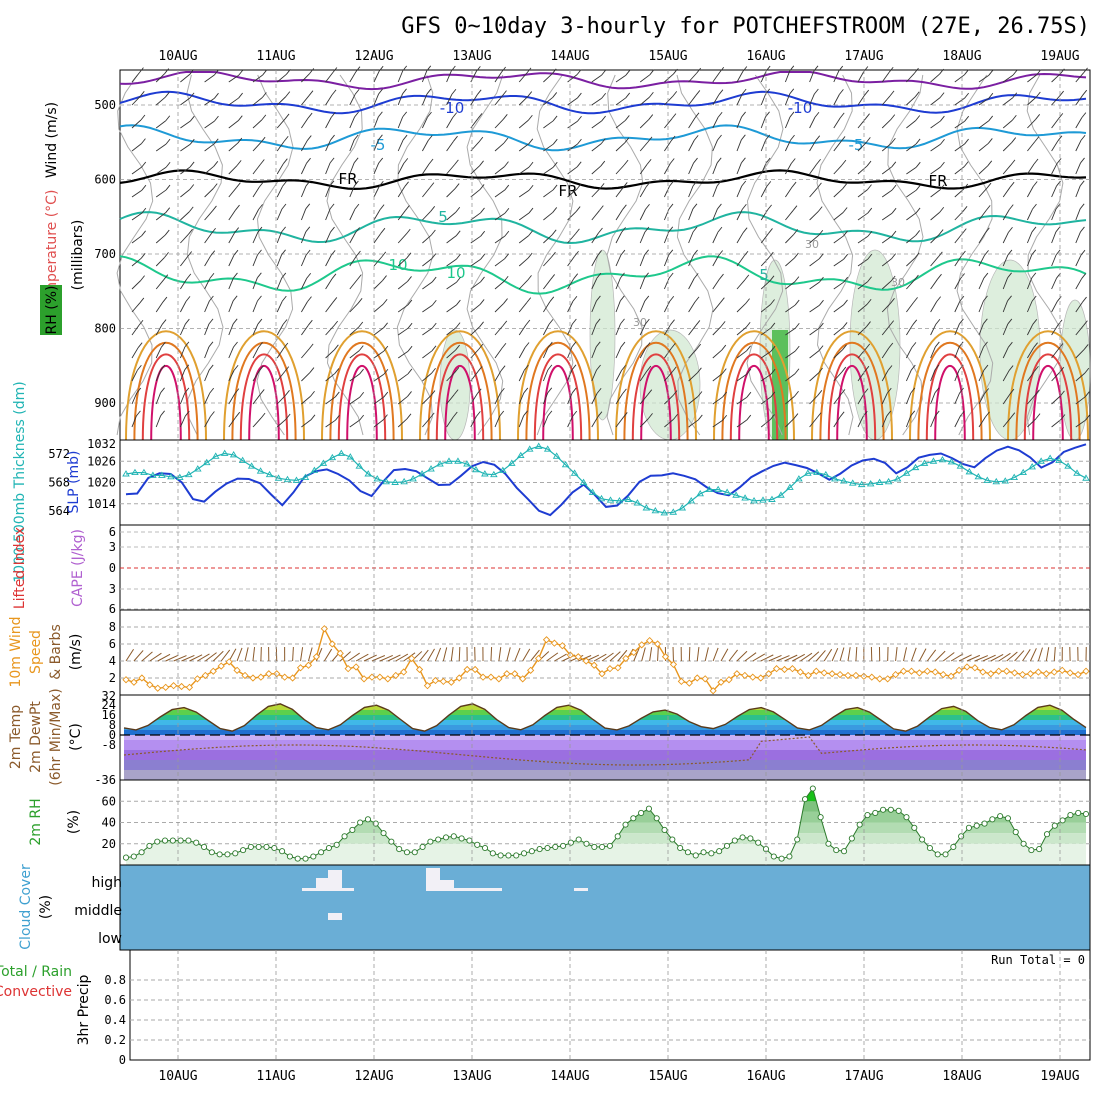  What do you see at coordinates (415, 255) in the screenshot?
I see `rh-contour` at bounding box center [415, 255].